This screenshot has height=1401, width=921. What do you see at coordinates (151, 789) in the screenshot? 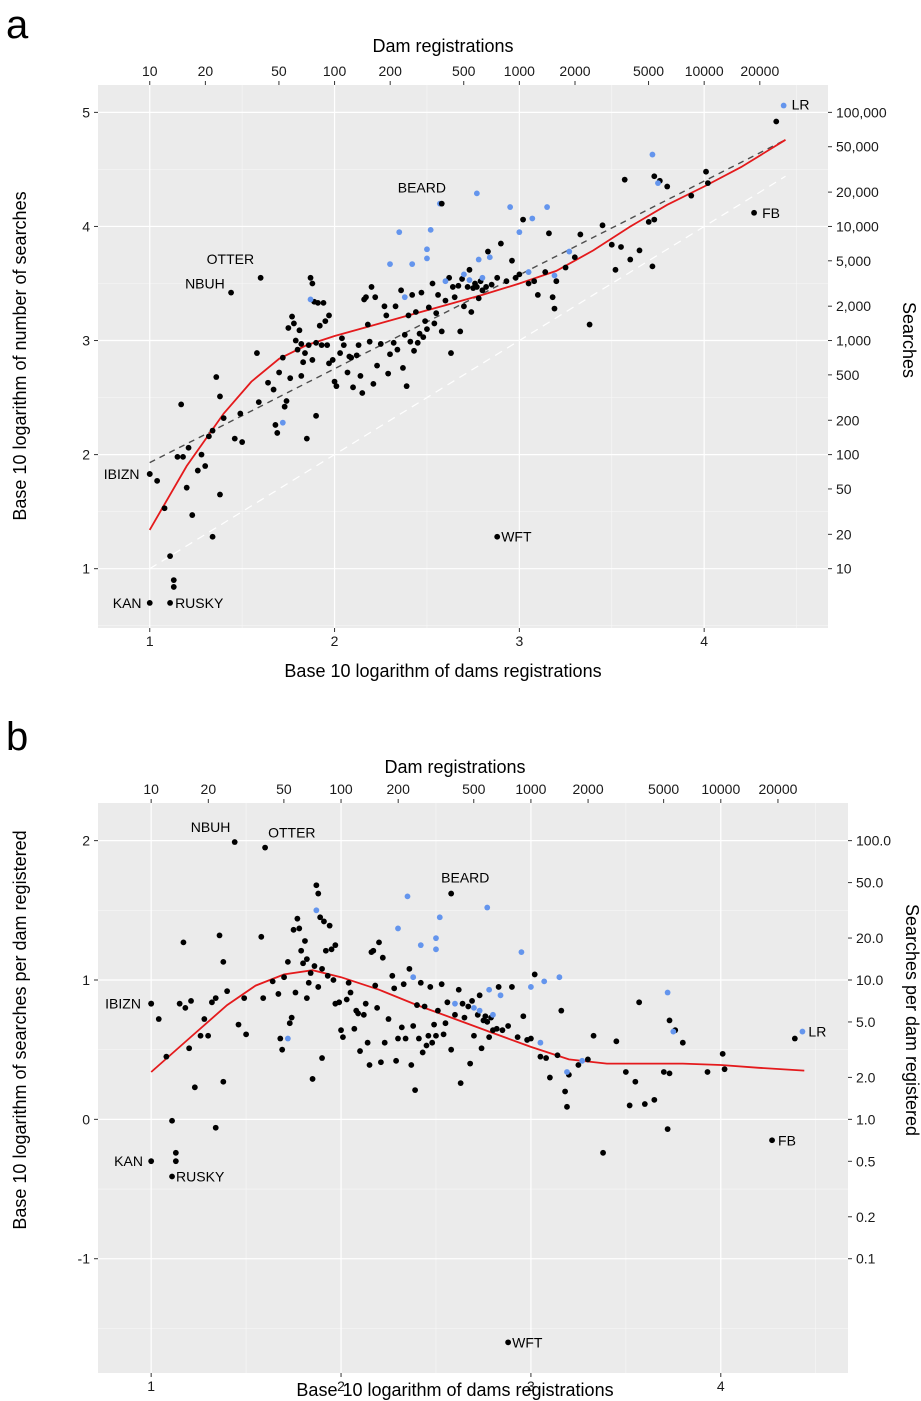
I see `top-tick-label: 10` at bounding box center [151, 789].